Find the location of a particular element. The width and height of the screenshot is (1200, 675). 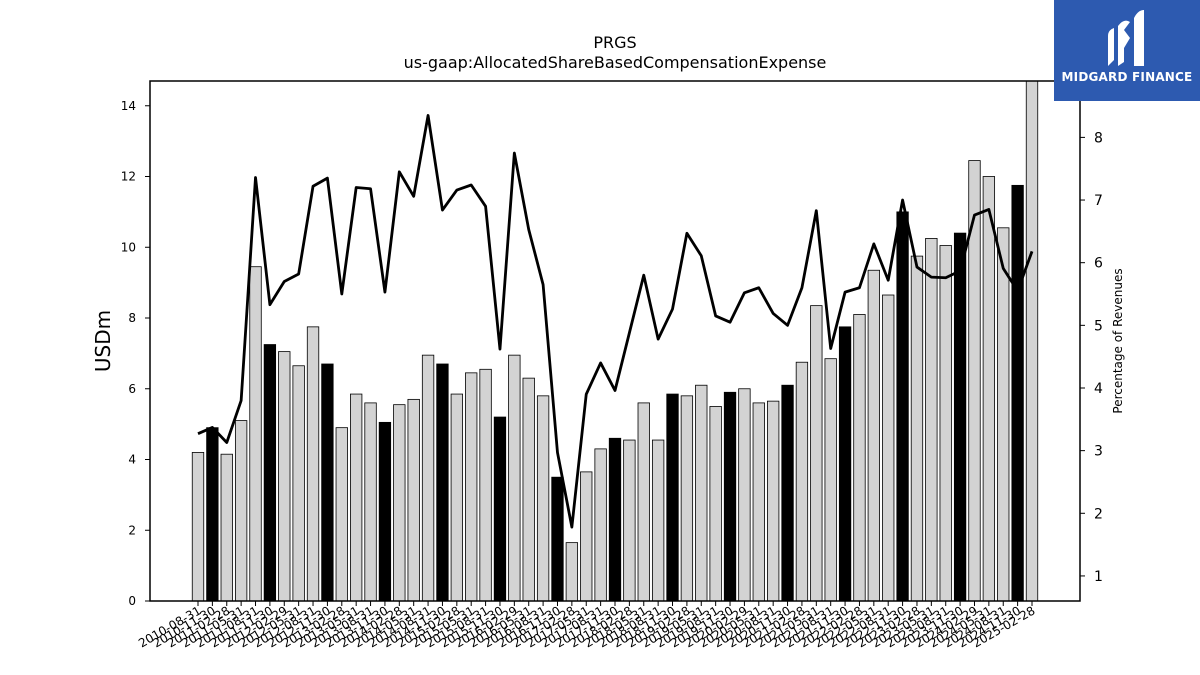

y-left-tick-label: 12 is located at coordinates (128, 177).